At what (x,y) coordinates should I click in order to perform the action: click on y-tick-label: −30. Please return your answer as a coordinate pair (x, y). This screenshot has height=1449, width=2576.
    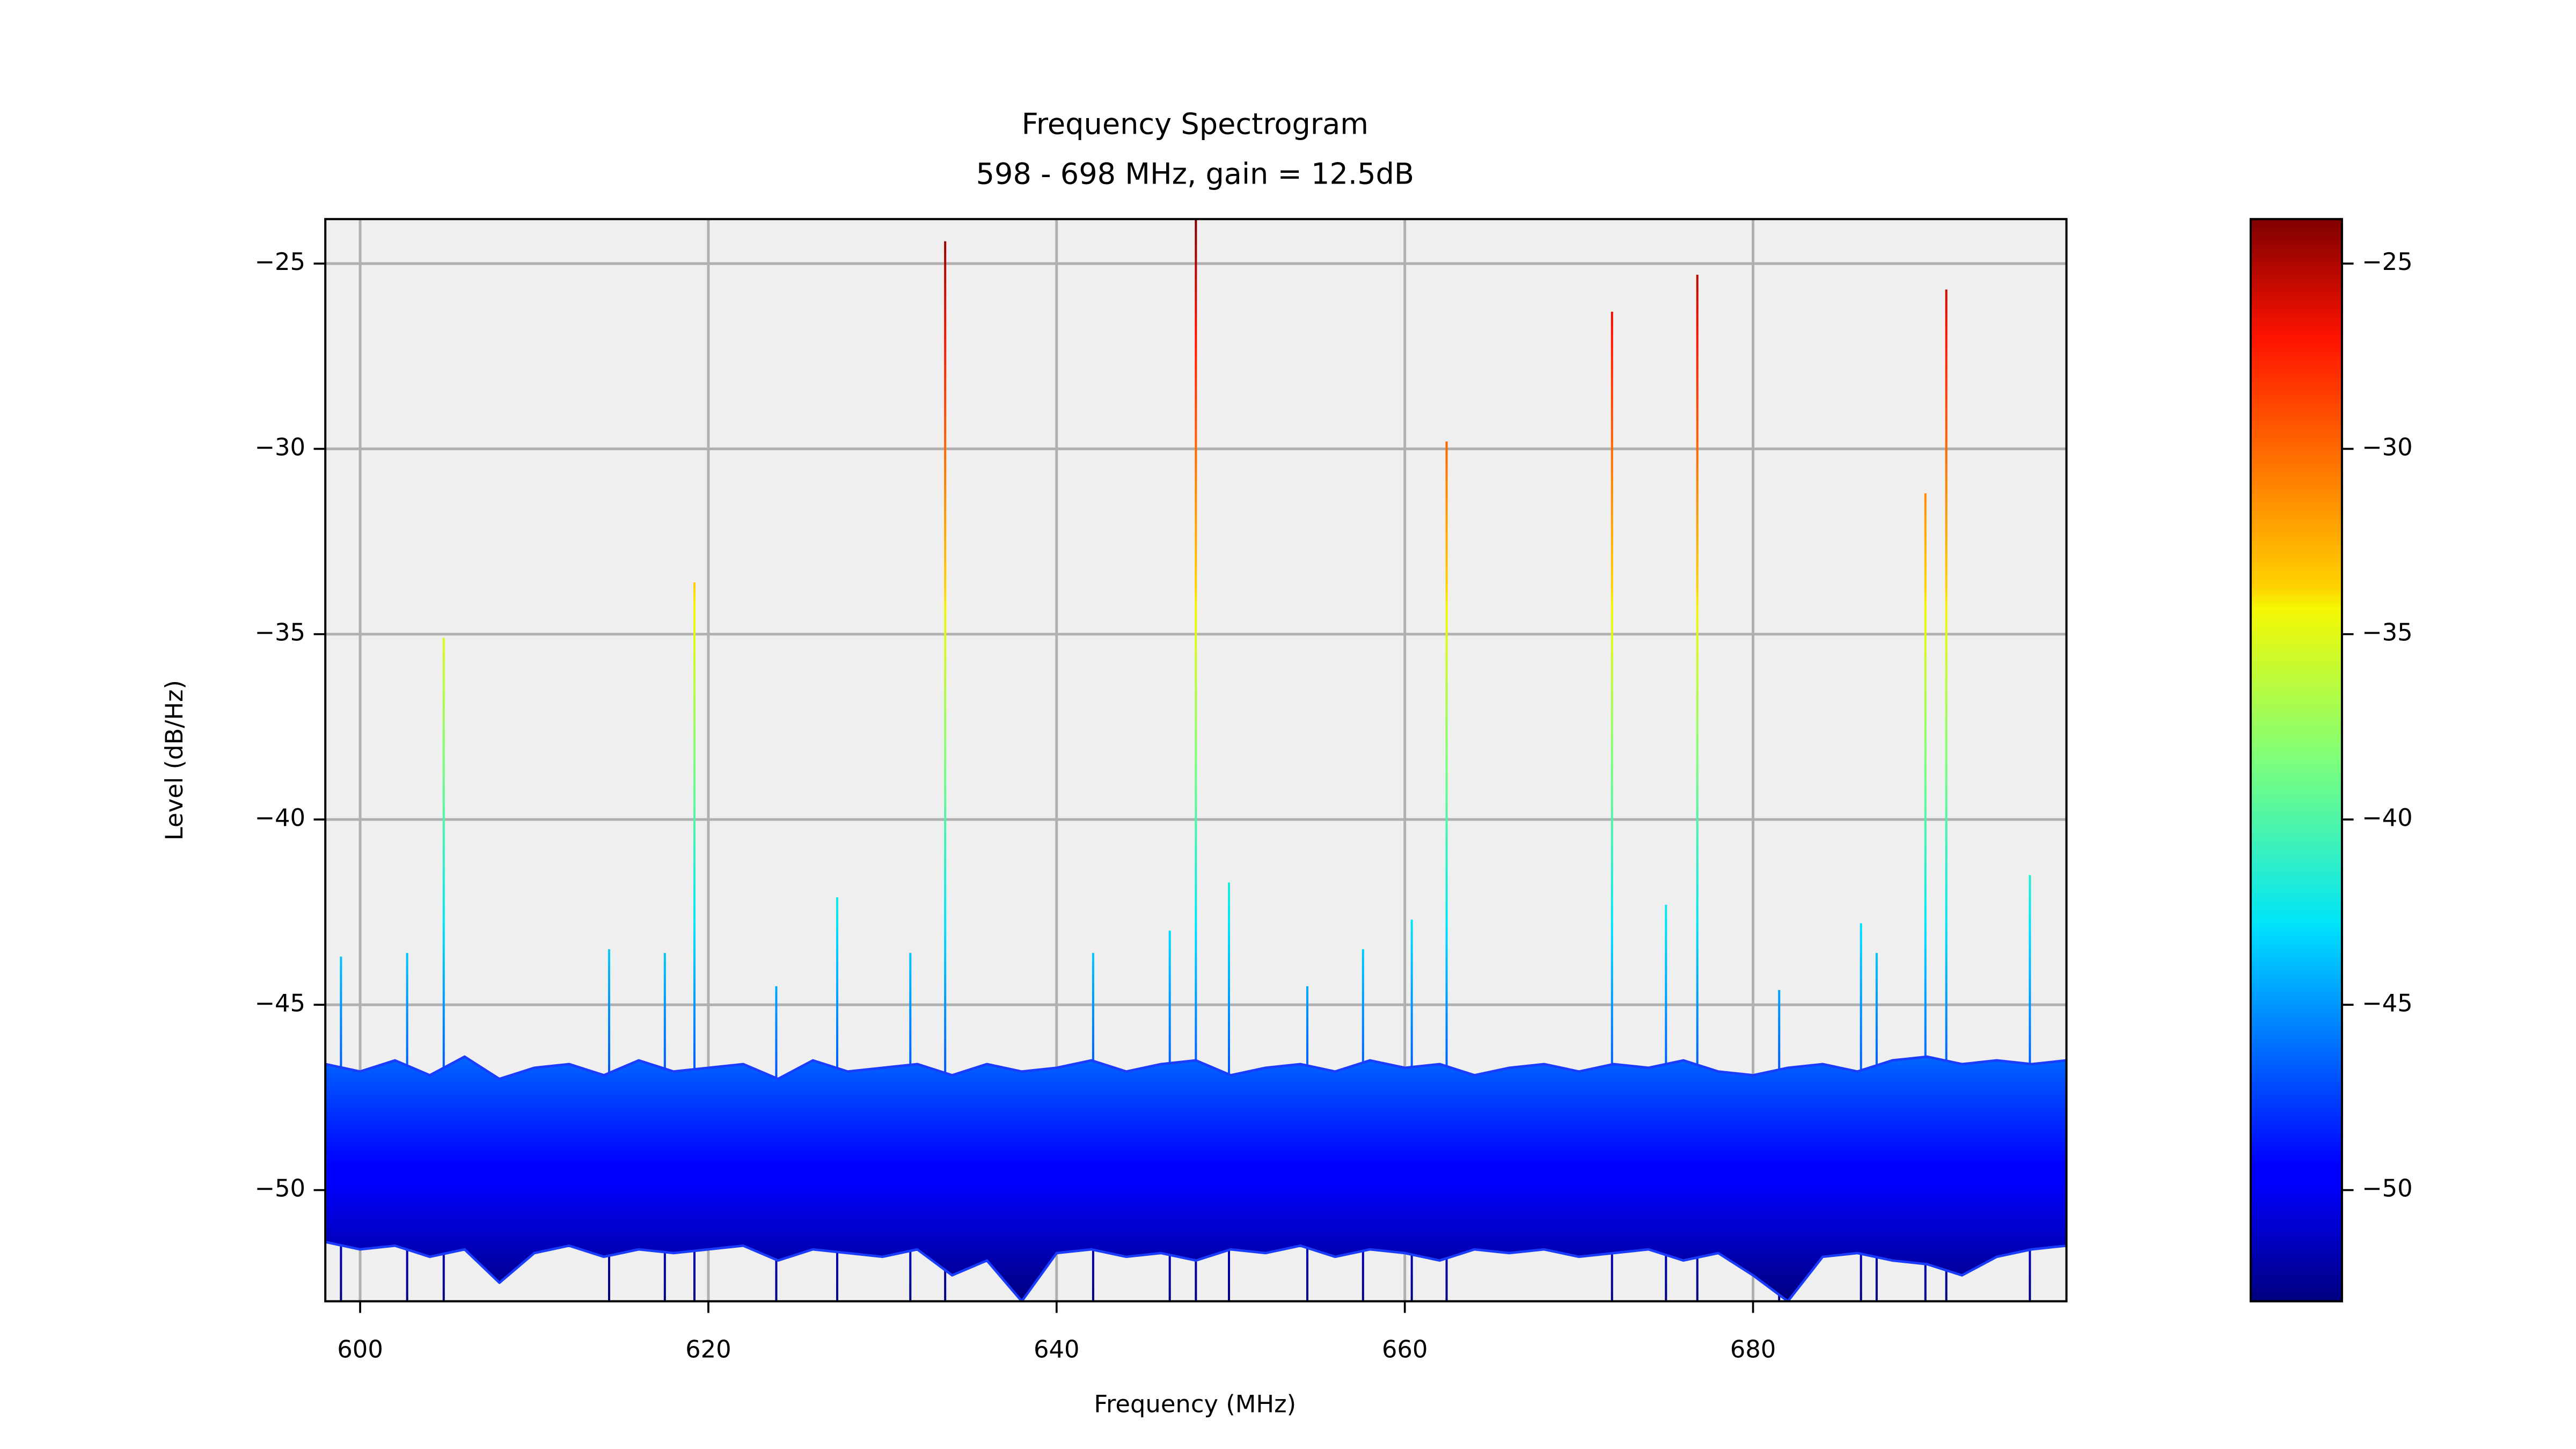
    Looking at the image, I should click on (279, 447).